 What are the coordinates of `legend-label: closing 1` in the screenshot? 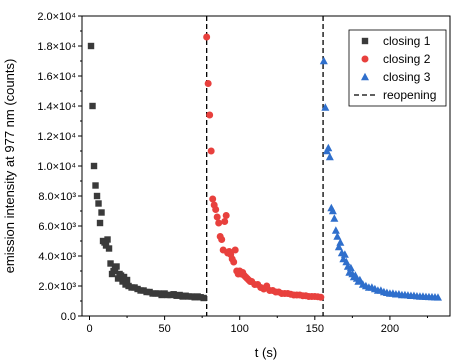 It's located at (407, 41).